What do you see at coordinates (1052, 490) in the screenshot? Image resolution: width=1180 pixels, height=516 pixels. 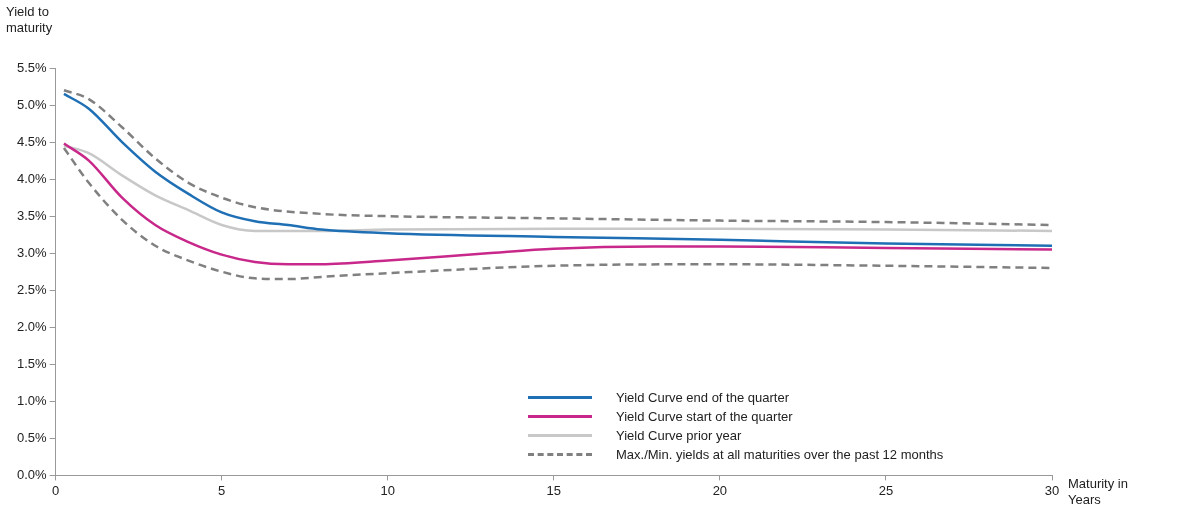 I see `x-tick-label: 30` at bounding box center [1052, 490].